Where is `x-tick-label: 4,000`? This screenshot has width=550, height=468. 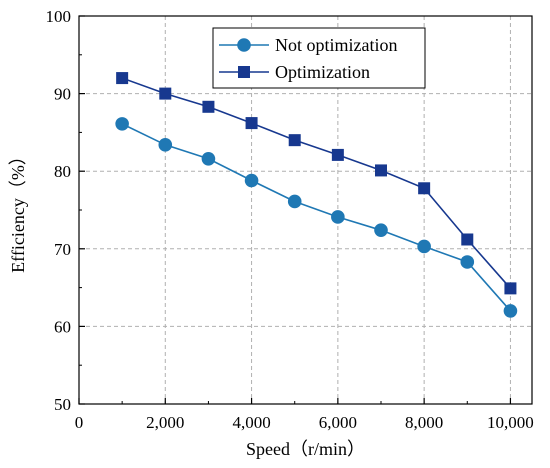
x-tick-label: 4,000 is located at coordinates (251, 422).